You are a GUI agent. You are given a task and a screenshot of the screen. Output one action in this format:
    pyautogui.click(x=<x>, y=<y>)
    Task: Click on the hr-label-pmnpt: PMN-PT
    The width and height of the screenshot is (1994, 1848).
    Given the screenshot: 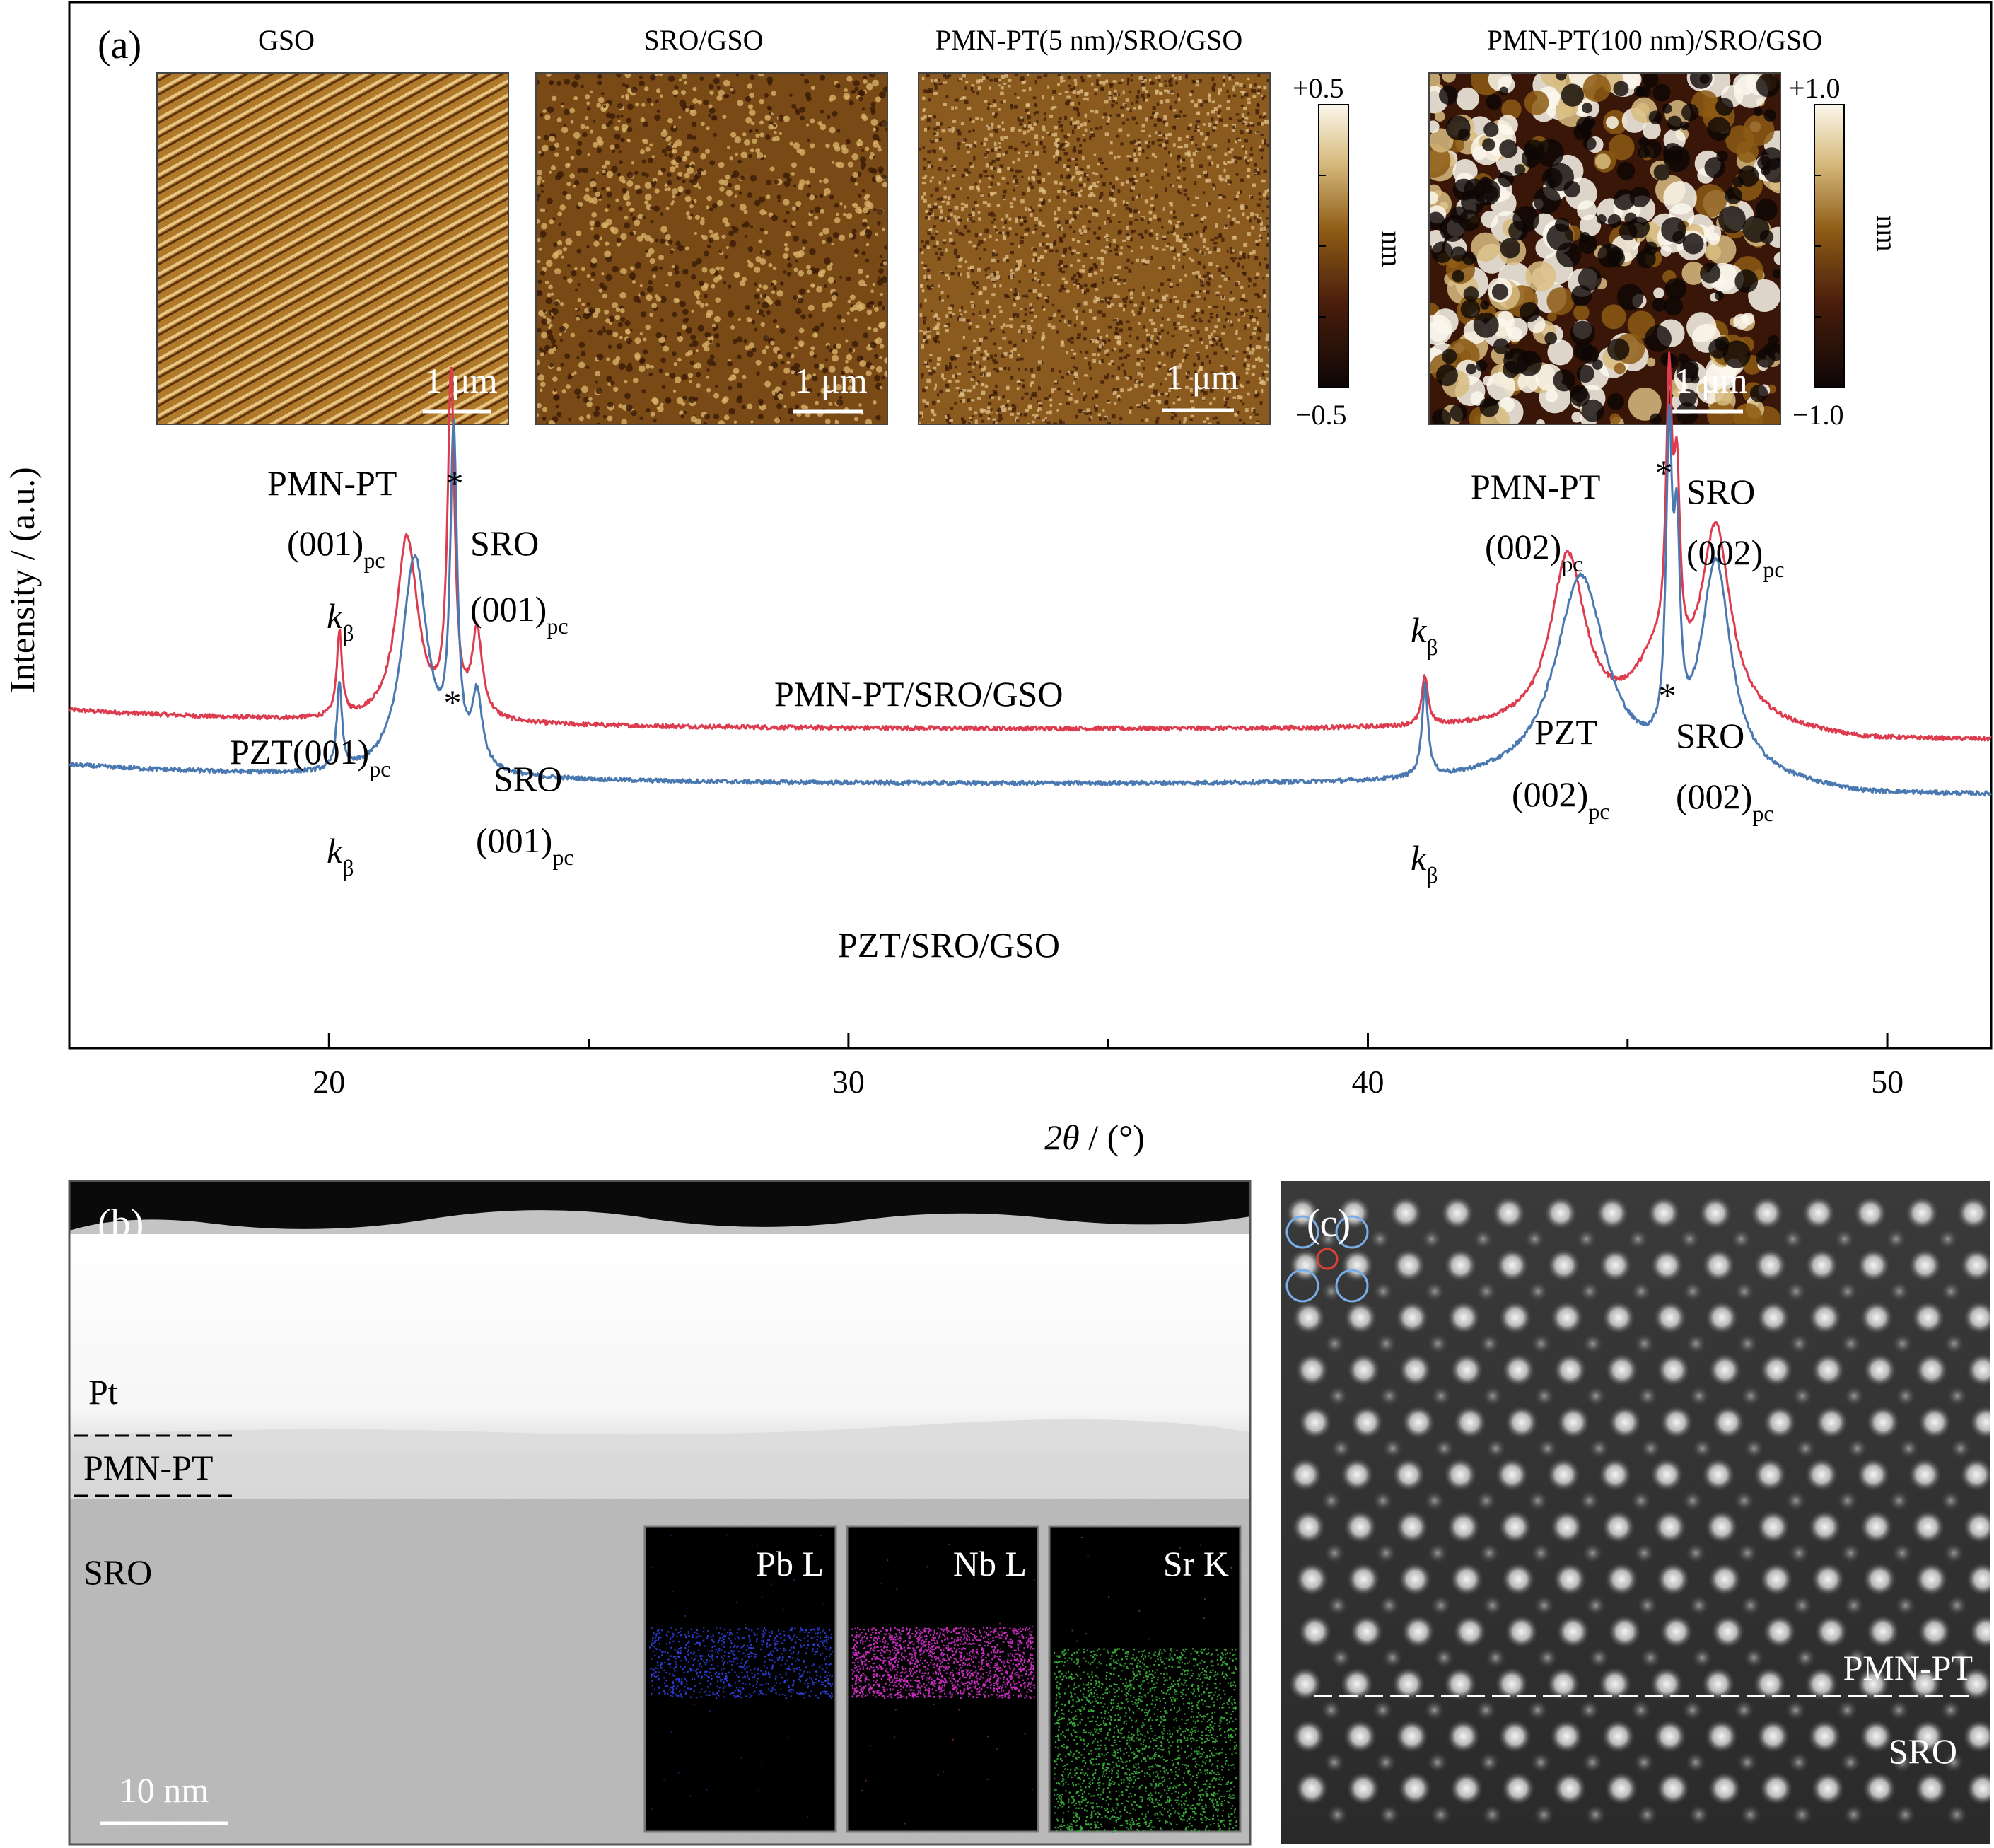 What is the action you would take?
    pyautogui.click(x=1908, y=1667)
    